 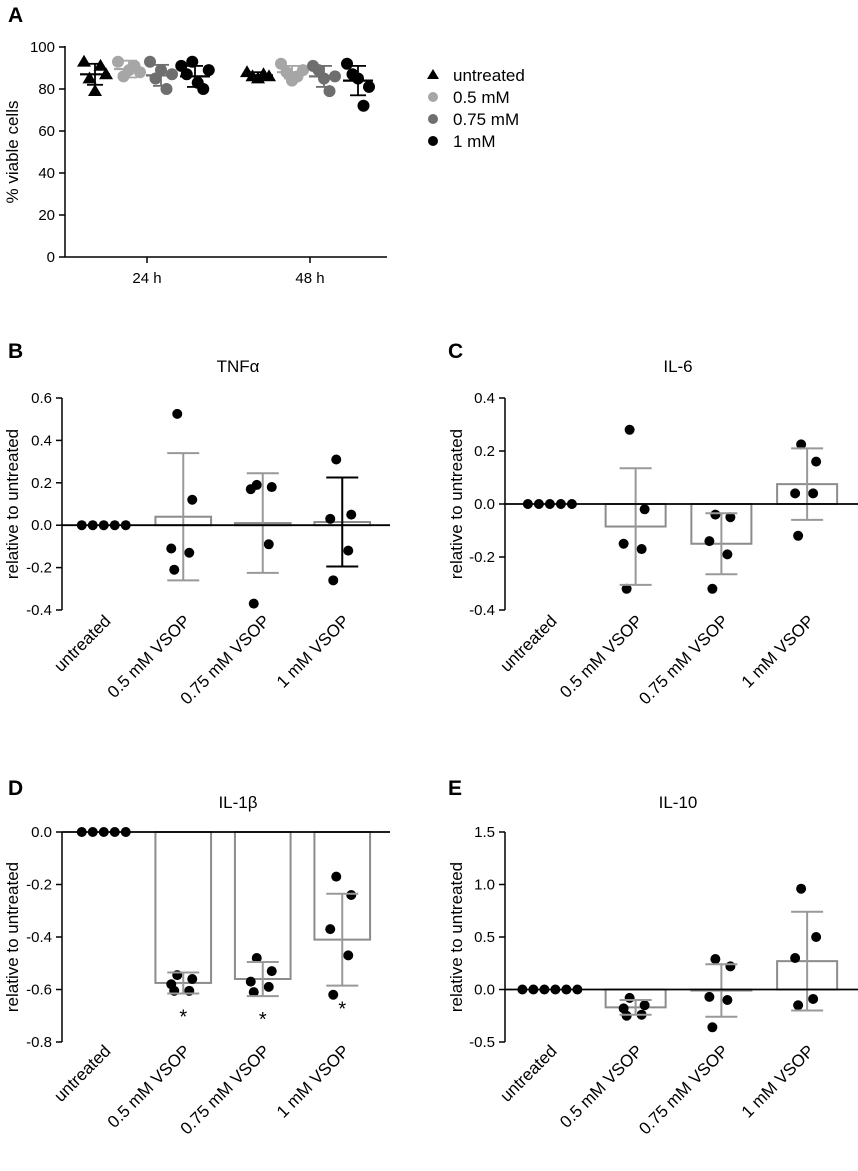 What do you see at coordinates (146, 278) in the screenshot?
I see `a-x-tick-label: 24 h` at bounding box center [146, 278].